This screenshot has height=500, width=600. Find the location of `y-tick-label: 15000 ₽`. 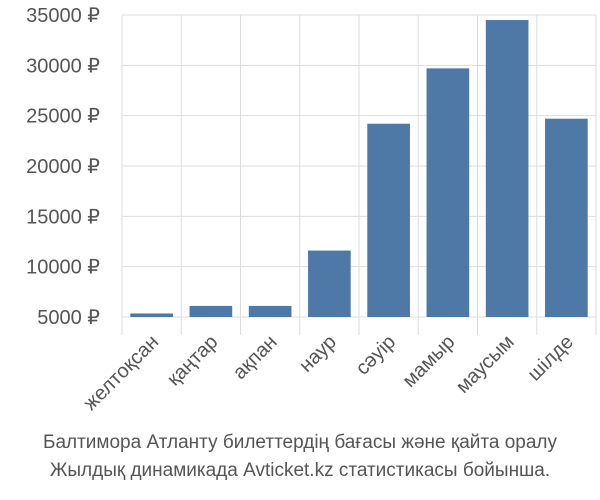

y-tick-label: 15000 ₽ is located at coordinates (63, 217).